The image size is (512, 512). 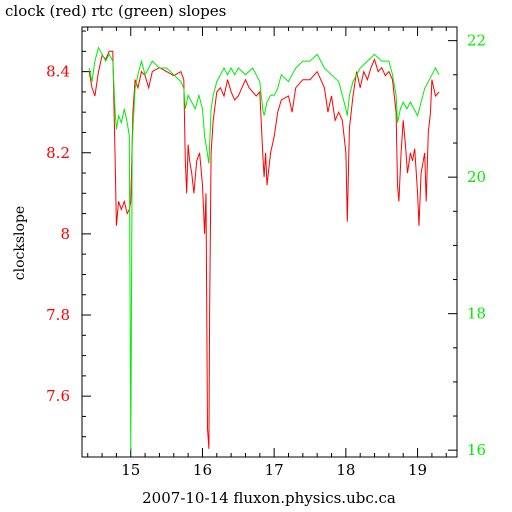 What do you see at coordinates (476, 314) in the screenshot?
I see `right-tick-label: 18` at bounding box center [476, 314].